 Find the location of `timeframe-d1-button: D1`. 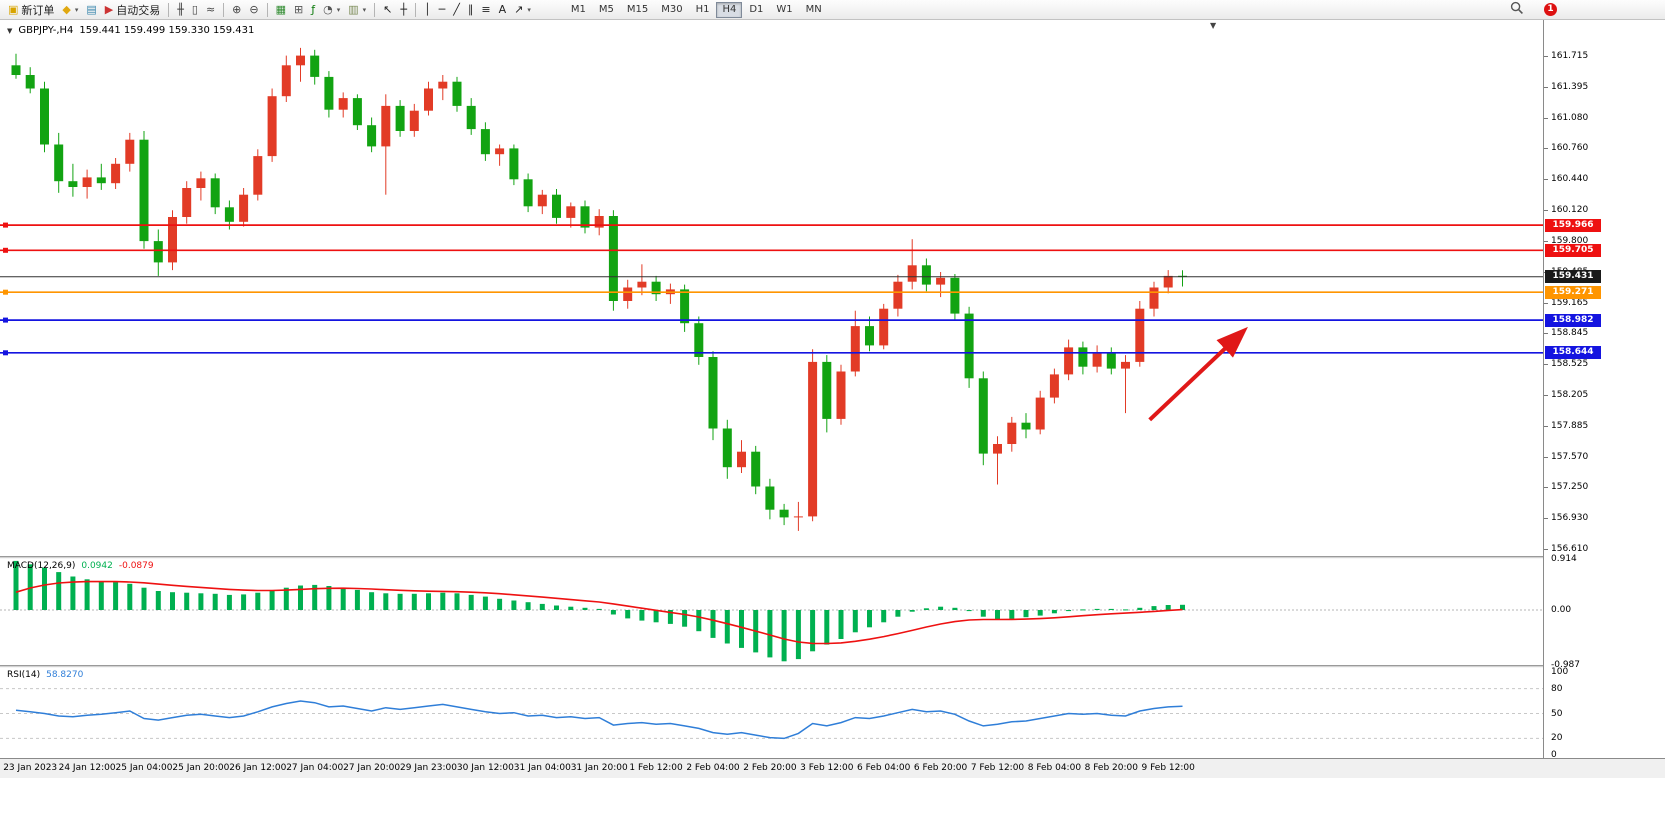

timeframe-d1-button: D1 is located at coordinates (756, 10).